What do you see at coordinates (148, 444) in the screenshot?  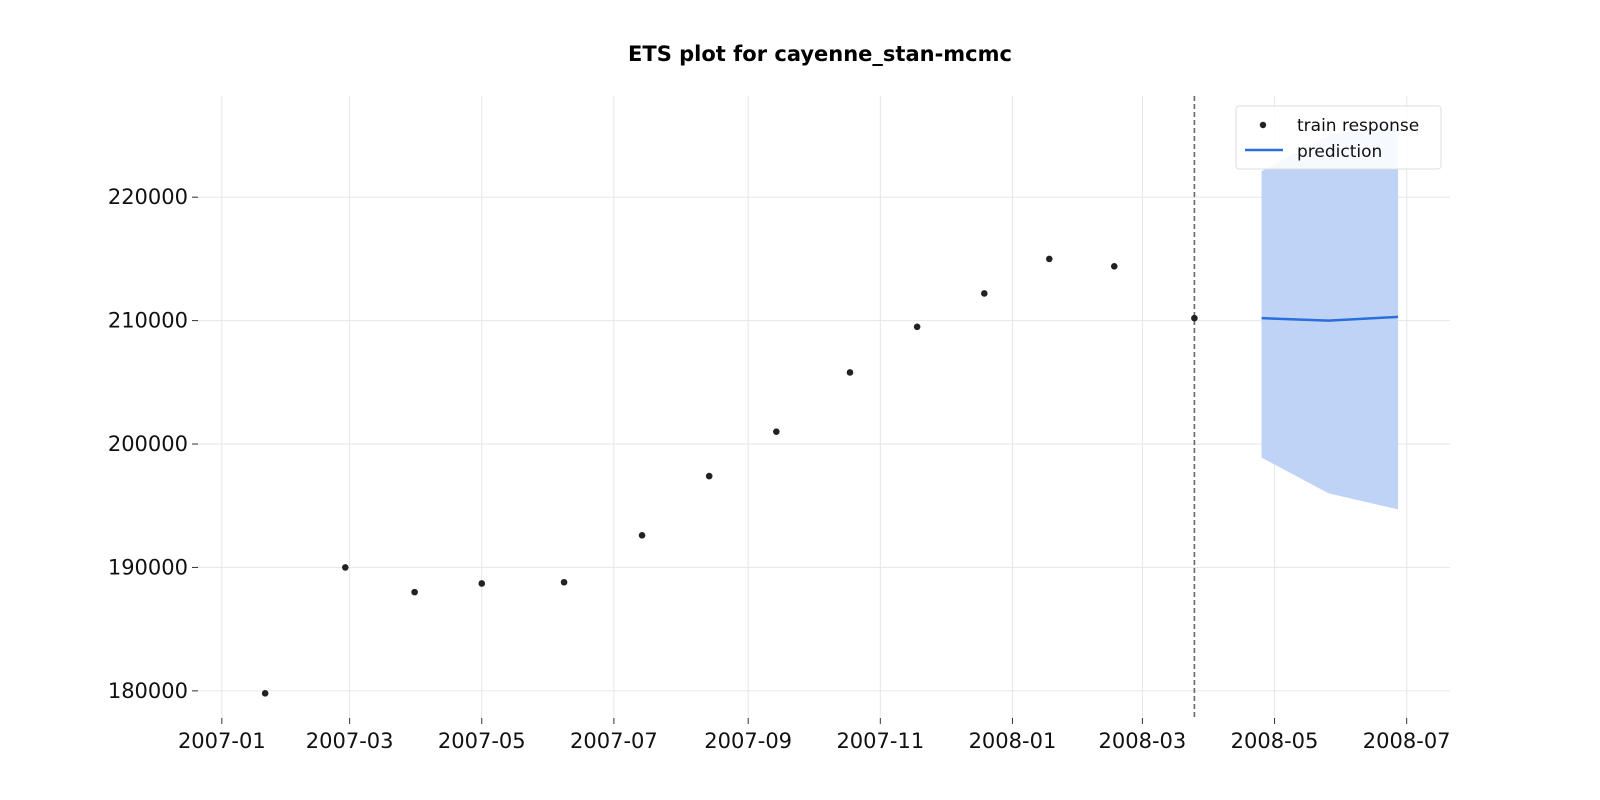 I see `y-tick-label: 200000` at bounding box center [148, 444].